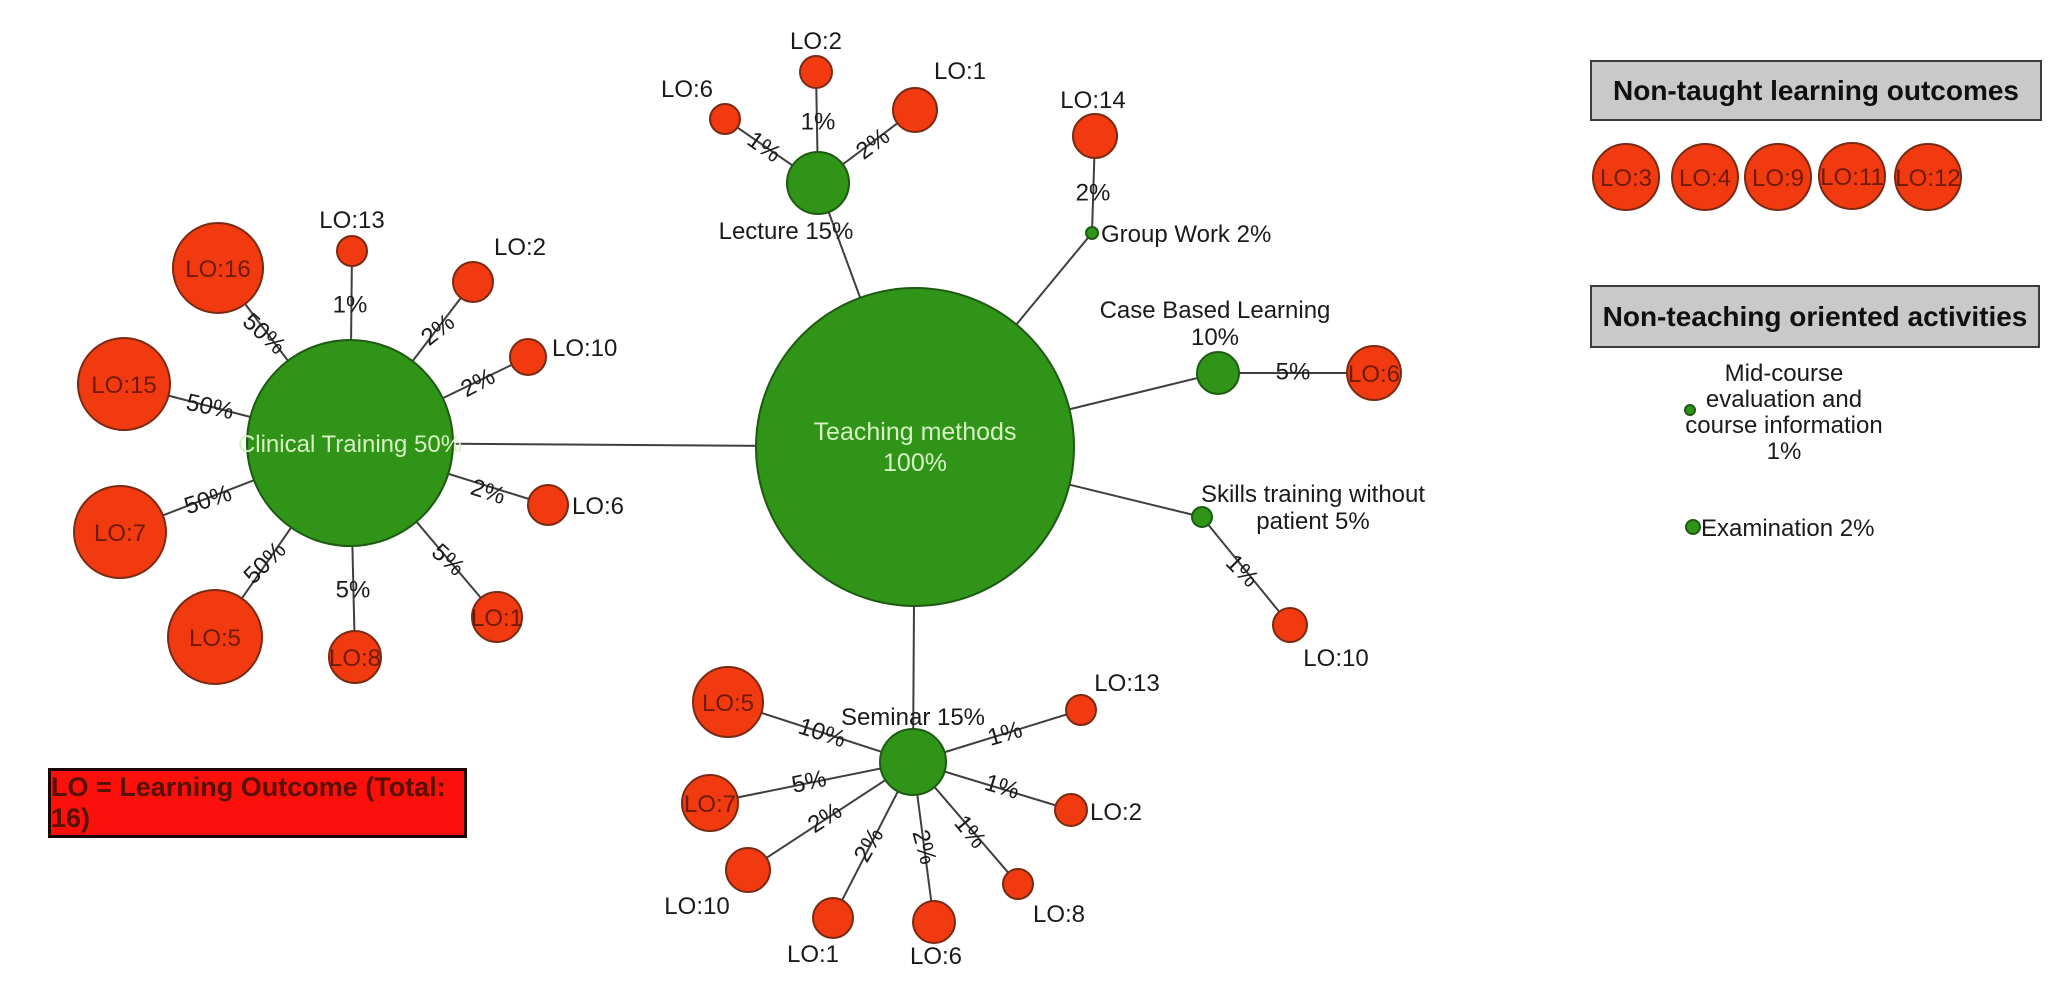 The image size is (2059, 1001). Describe the element at coordinates (915, 432) in the screenshot. I see `node-label-teaching-methods: Teaching methods` at that location.